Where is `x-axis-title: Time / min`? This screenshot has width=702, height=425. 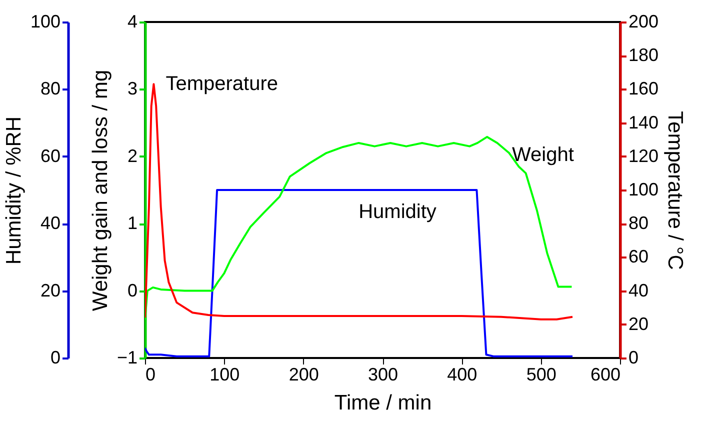 x-axis-title: Time / min is located at coordinates (383, 403).